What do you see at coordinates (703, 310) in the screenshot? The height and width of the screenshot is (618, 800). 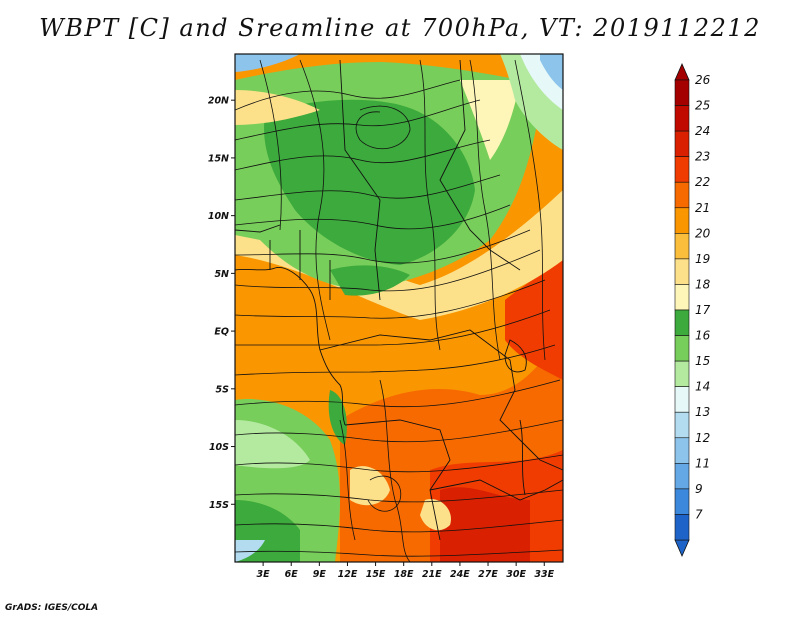 I see `colorbar-label: 17` at bounding box center [703, 310].